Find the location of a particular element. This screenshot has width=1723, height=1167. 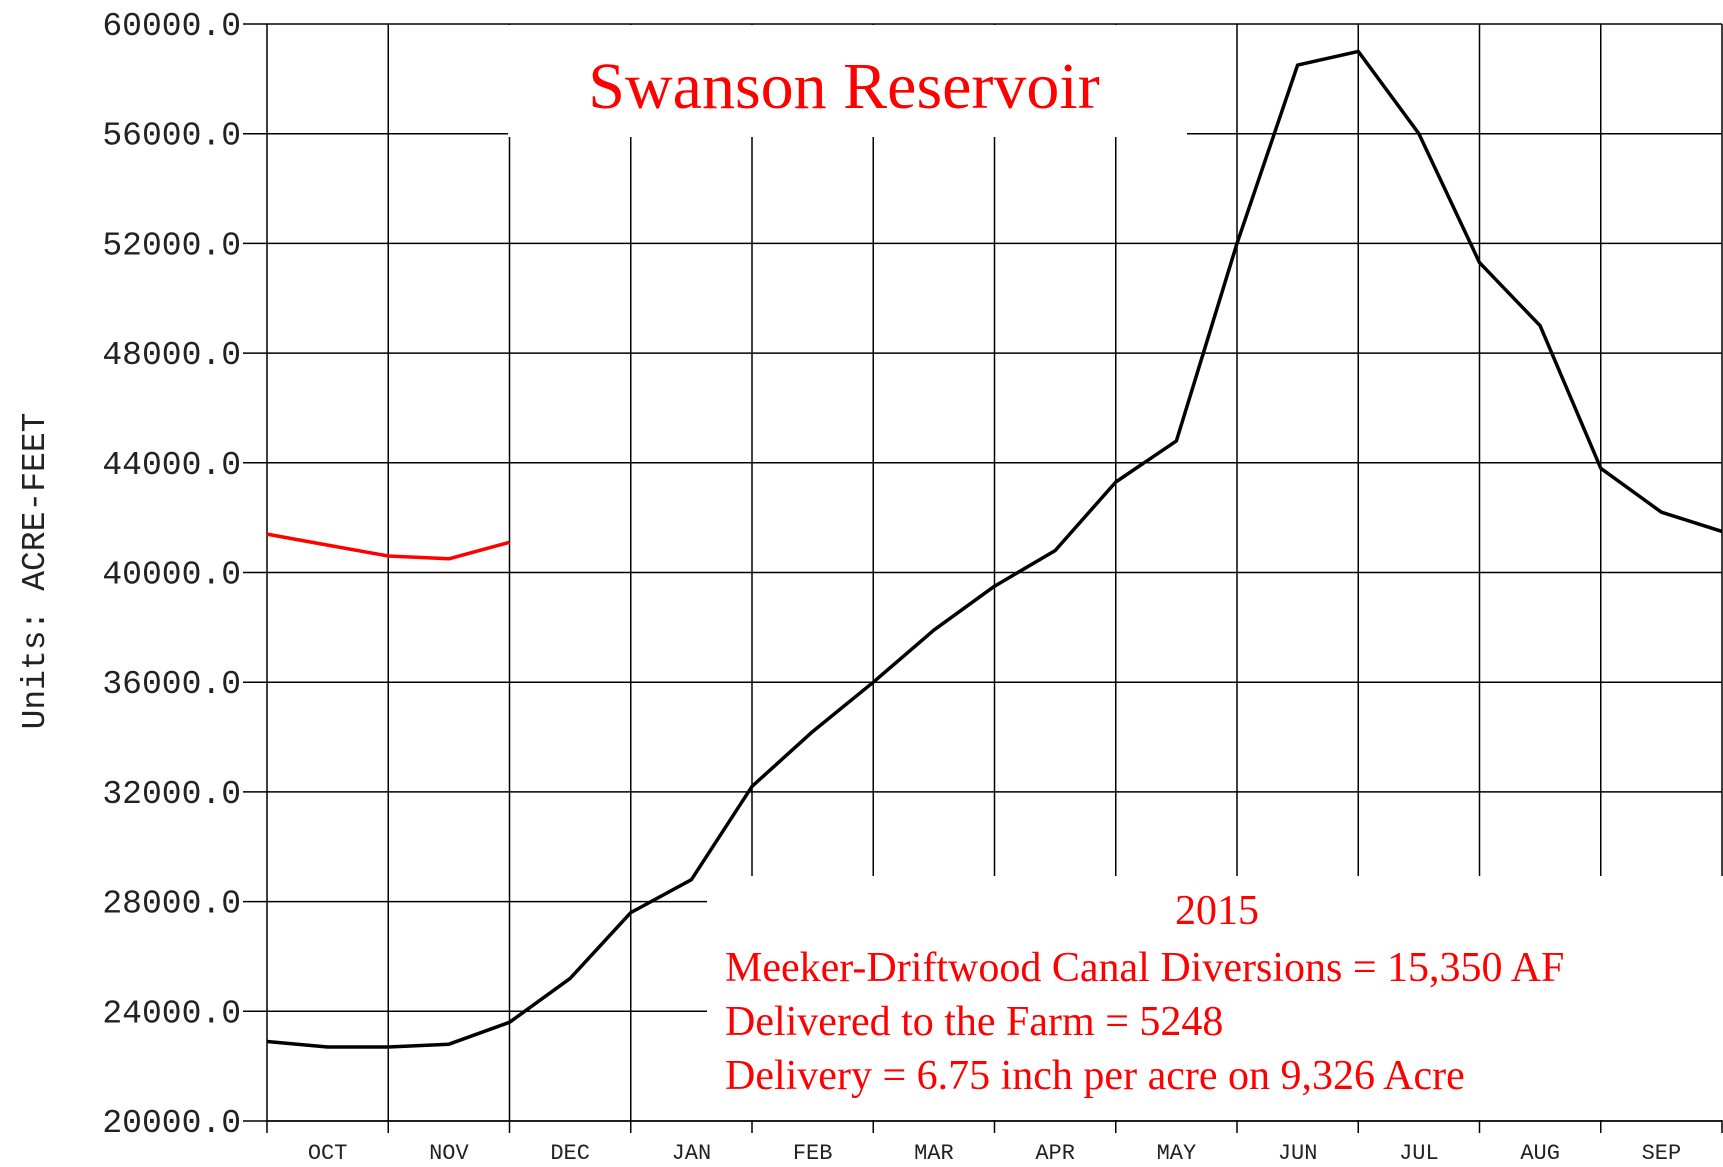

y-tick-label: 32000.0 is located at coordinates (171, 794).